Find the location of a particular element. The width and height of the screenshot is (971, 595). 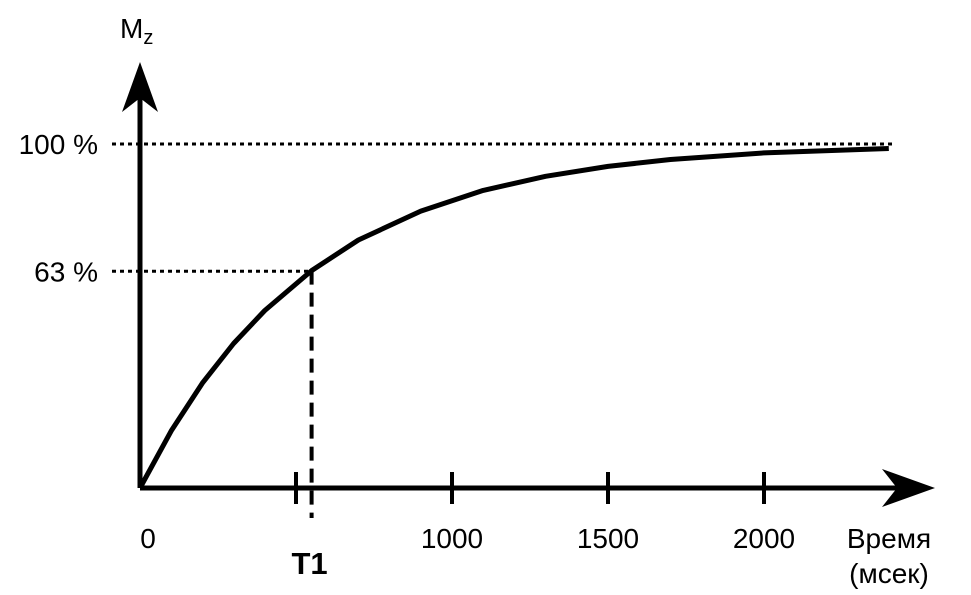

x-axis-label-line2: (мсек) is located at coordinates (889, 573).